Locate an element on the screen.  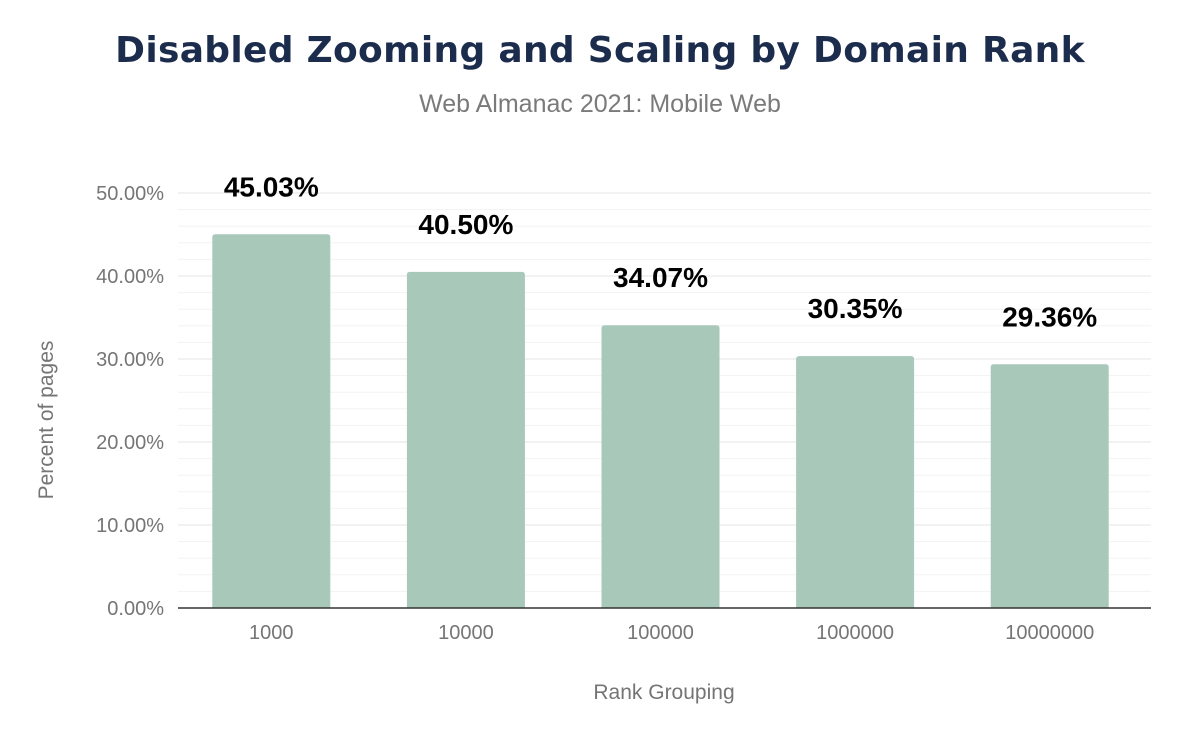
y-tick-label: 0.00% is located at coordinates (135, 609).